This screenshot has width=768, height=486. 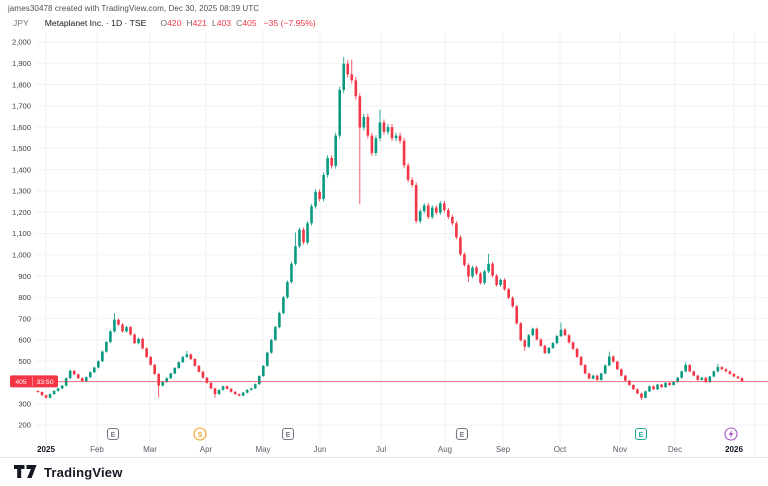 I want to click on svg-text: 300, so click(x=24, y=403).